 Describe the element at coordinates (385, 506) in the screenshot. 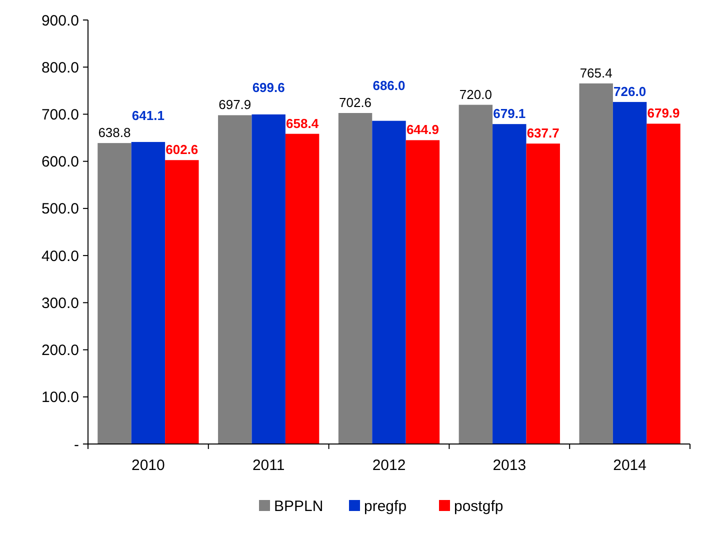

I see `legend-label: pregfp` at that location.